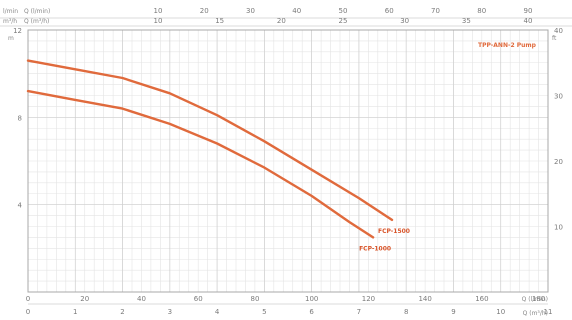 This screenshot has height=320, width=572. What do you see at coordinates (141, 299) in the screenshot?
I see `x-lpm-tick-label: 40` at bounding box center [141, 299].